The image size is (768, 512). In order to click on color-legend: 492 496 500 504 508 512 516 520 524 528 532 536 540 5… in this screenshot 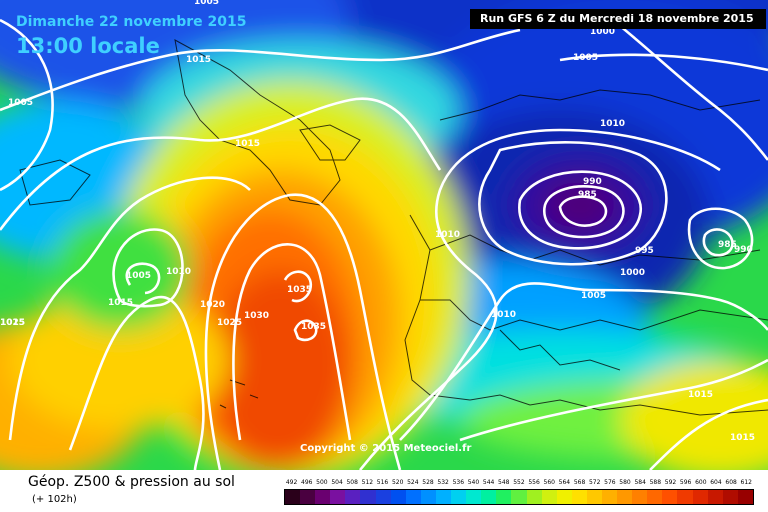, I will do `click(519, 493)`.